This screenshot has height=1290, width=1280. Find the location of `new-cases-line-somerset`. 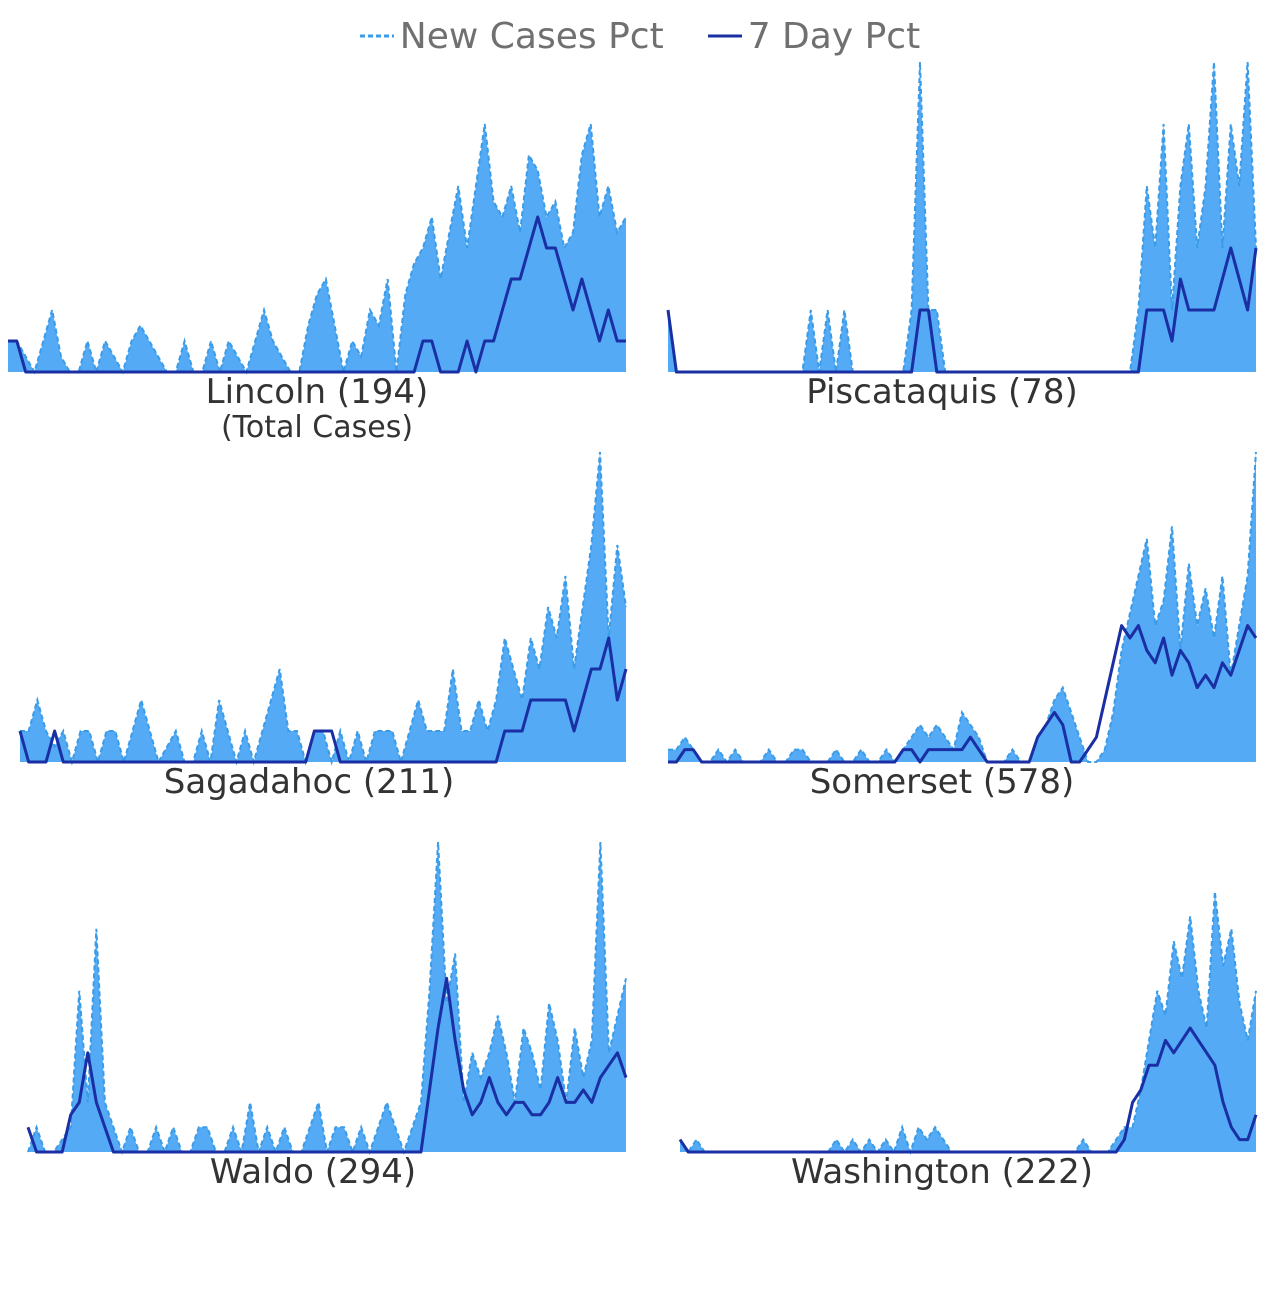

new-cases-line-somerset is located at coordinates (962, 607).